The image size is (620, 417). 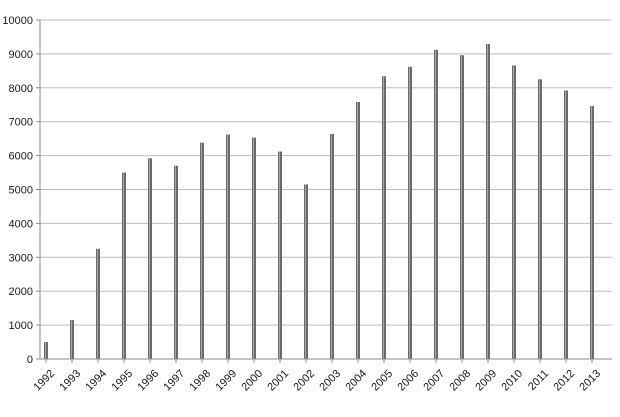 What do you see at coordinates (227, 246) in the screenshot?
I see `bar-highlight-1999` at bounding box center [227, 246].